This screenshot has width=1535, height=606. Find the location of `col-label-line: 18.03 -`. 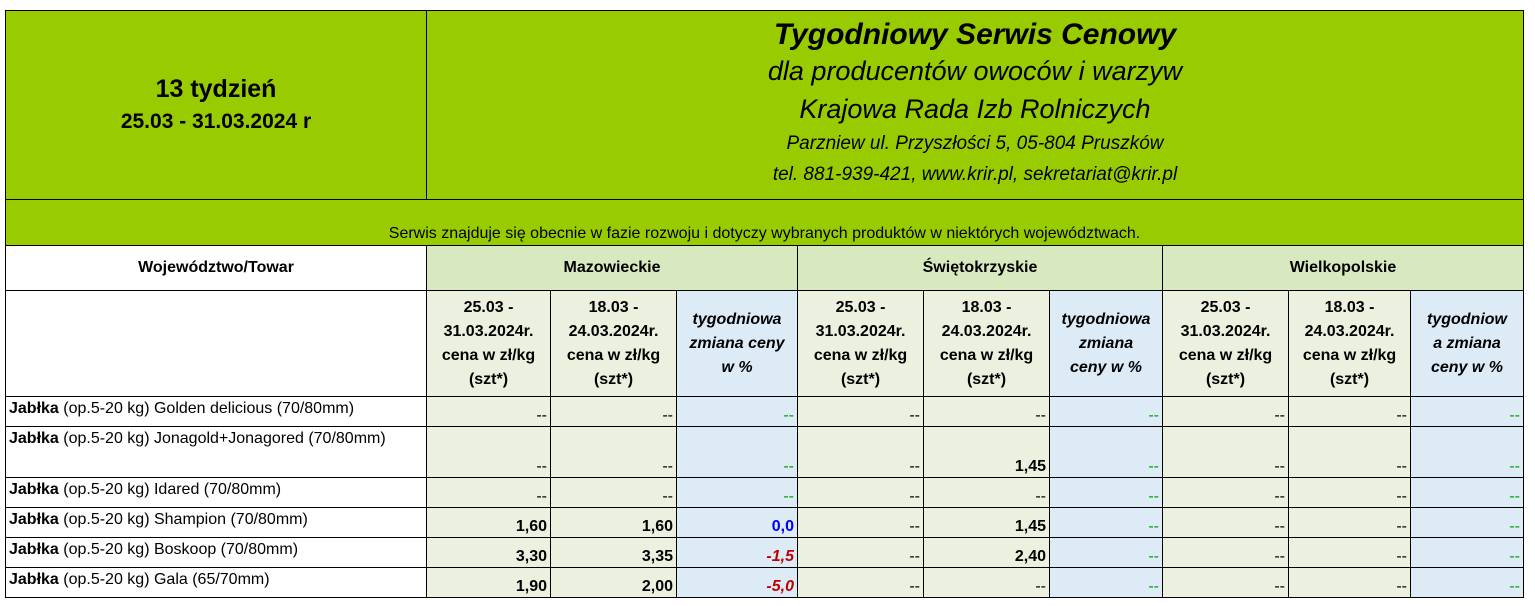

col-label-line: 18.03 - is located at coordinates (1349, 307).